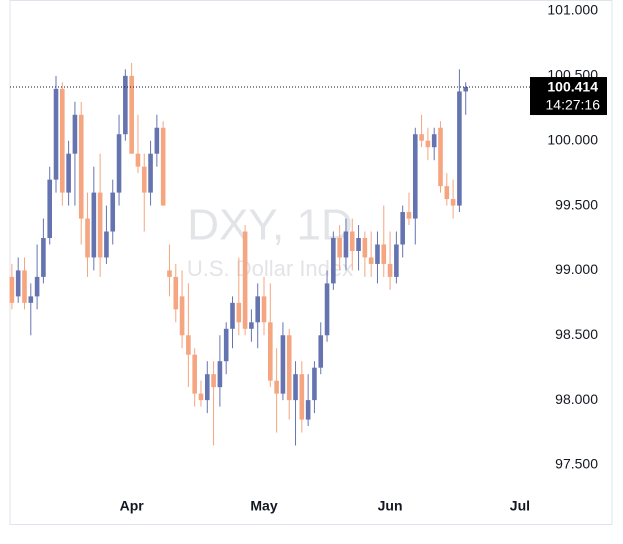  I want to click on y-tick-label: 98.000, so click(576, 399).